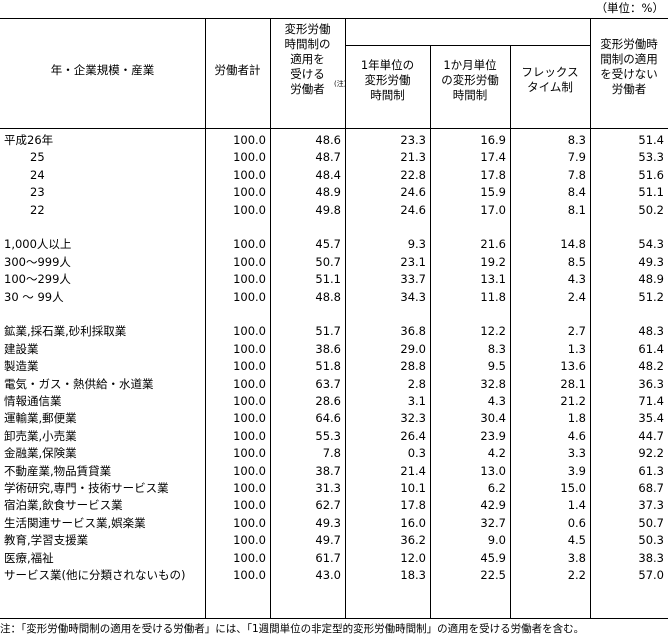  Describe the element at coordinates (493, 261) in the screenshot. I see `cell: 19.2` at that location.